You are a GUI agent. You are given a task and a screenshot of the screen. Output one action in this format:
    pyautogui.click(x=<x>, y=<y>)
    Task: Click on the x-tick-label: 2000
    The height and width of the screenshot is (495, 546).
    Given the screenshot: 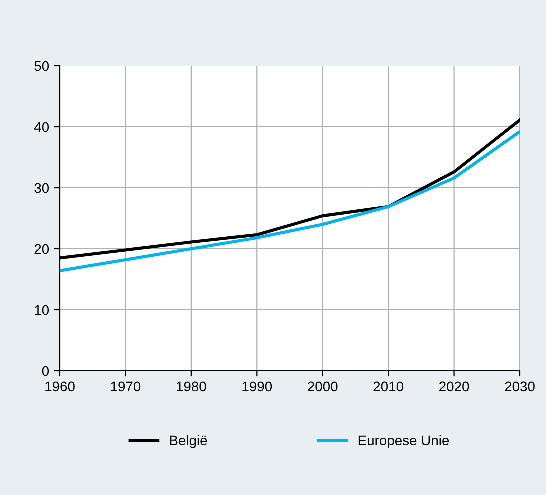 What is the action you would take?
    pyautogui.click(x=323, y=387)
    